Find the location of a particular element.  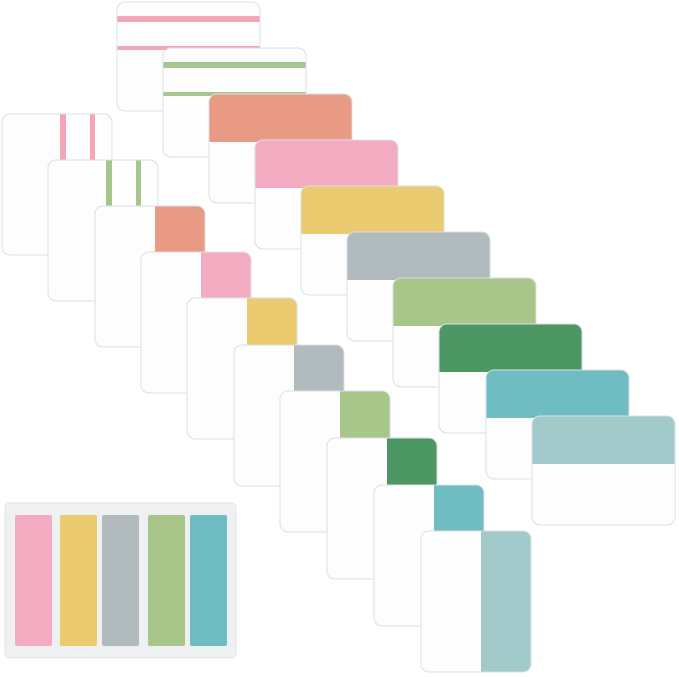

strip-gray is located at coordinates (120, 580).